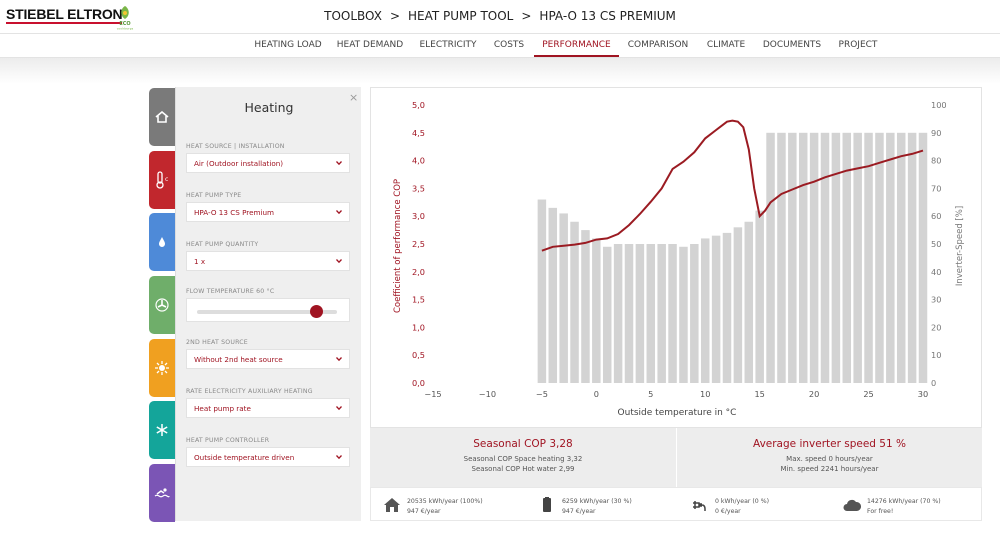 The width and height of the screenshot is (1000, 533). I want to click on tab-heating: c, so click(162, 180).